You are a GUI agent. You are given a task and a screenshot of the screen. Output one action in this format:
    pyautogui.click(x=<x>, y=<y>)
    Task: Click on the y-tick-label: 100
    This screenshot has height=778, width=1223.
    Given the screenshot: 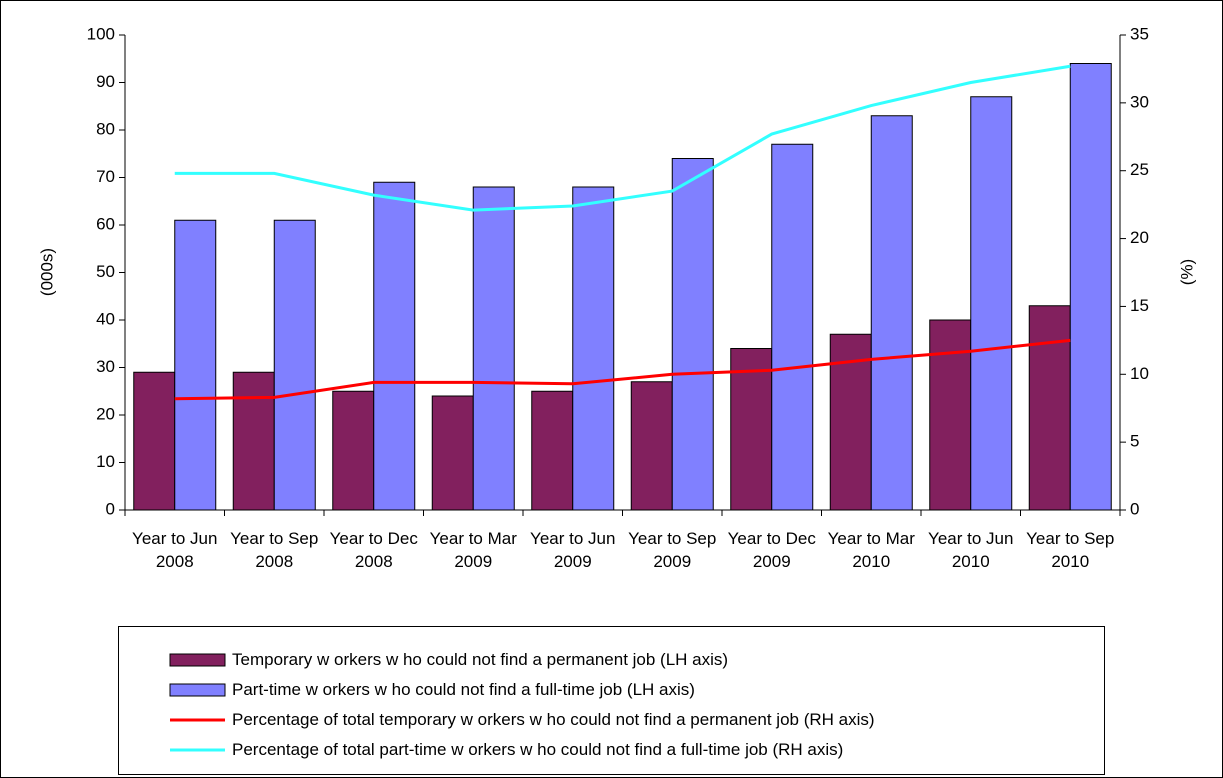 What is the action you would take?
    pyautogui.click(x=101, y=33)
    